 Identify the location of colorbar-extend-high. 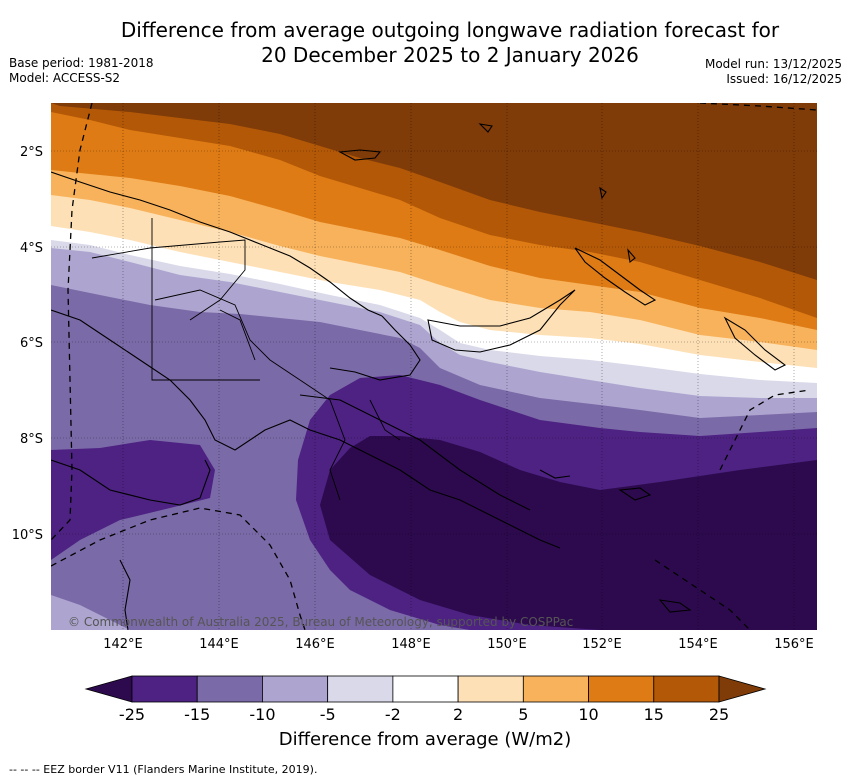
(742, 689).